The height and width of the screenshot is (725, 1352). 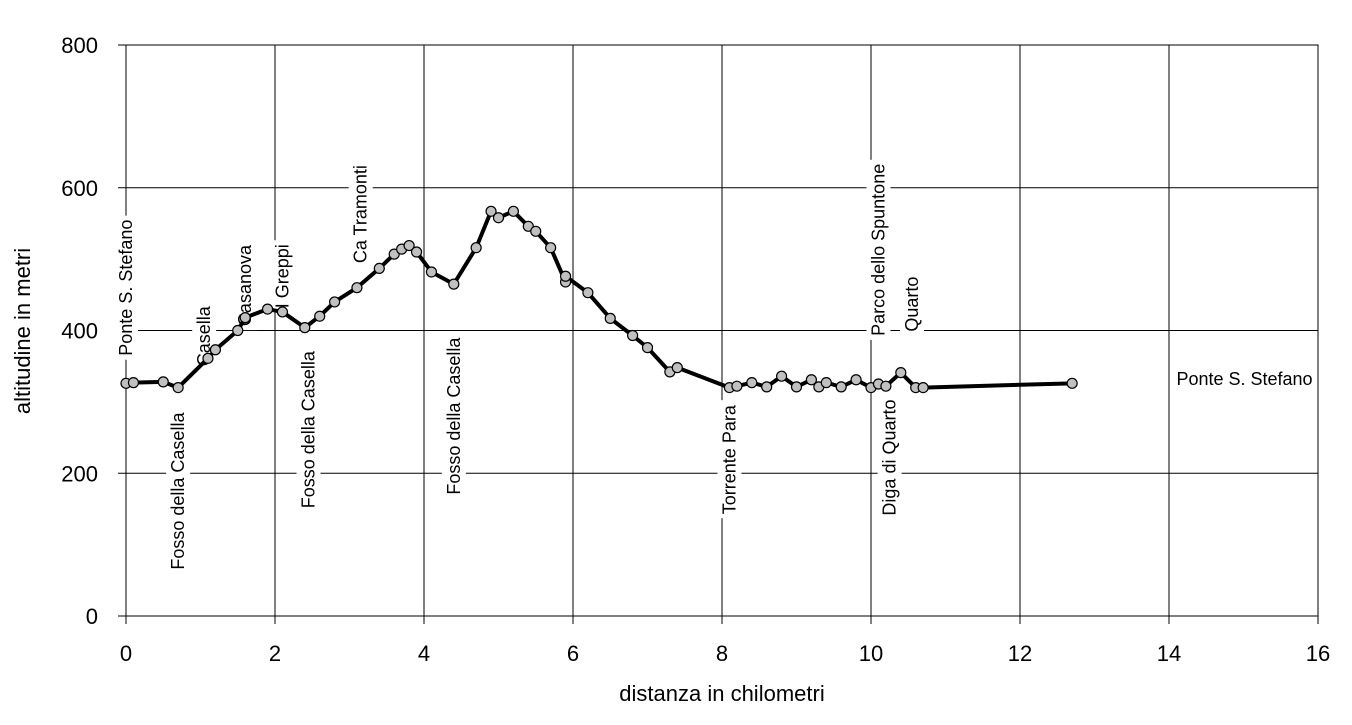 I want to click on y-tick-label: 0, so click(x=92, y=616).